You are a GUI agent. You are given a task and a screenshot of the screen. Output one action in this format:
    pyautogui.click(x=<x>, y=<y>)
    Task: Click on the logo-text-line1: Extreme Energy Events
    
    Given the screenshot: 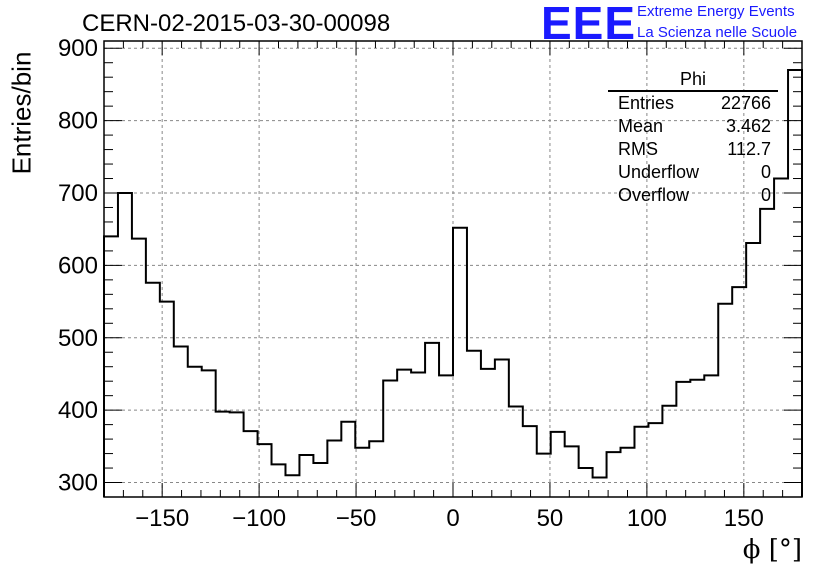 What is the action you would take?
    pyautogui.click(x=716, y=11)
    